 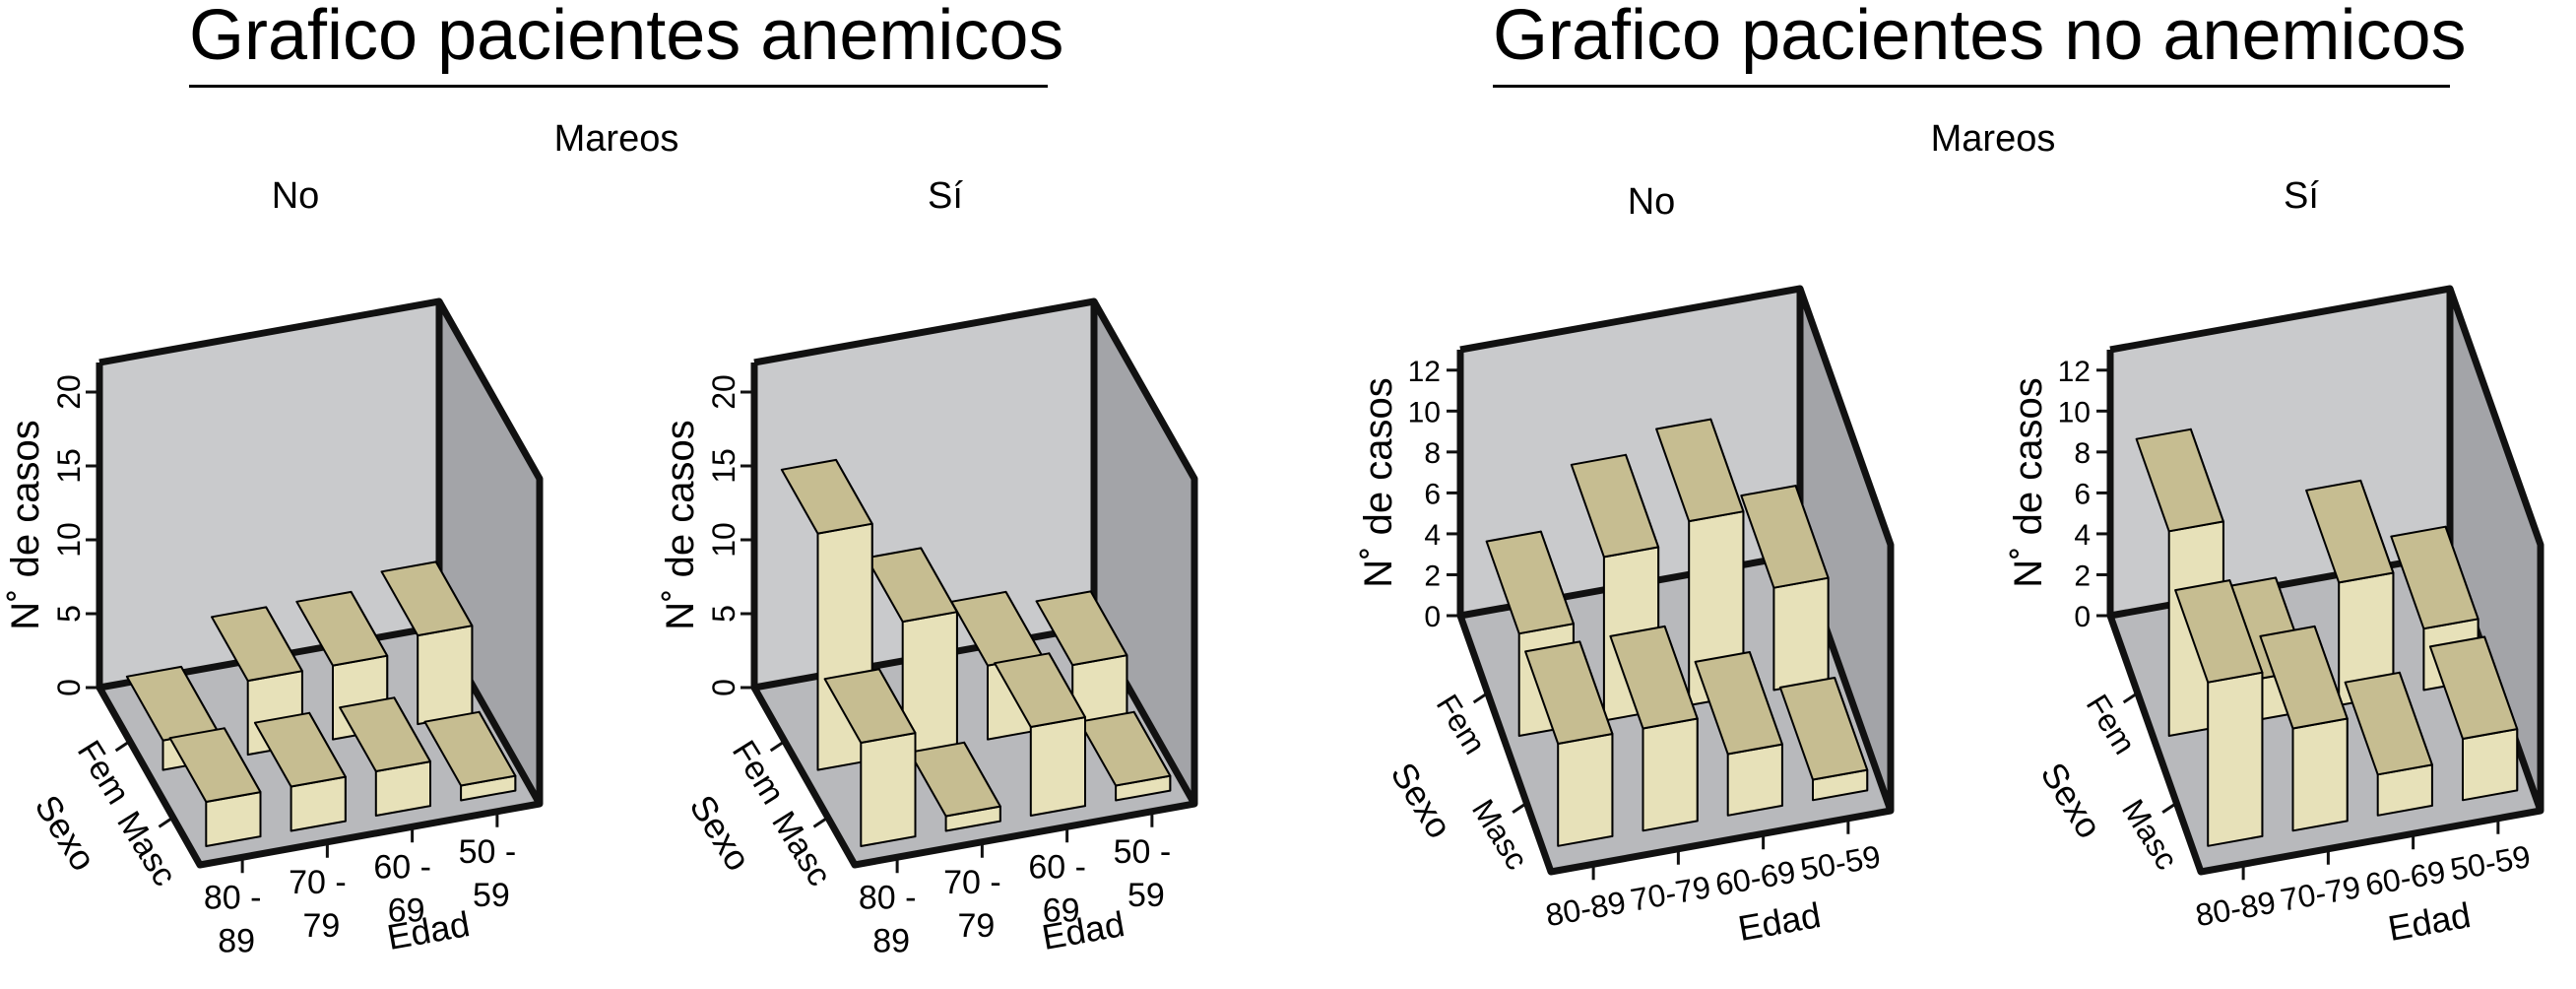 What do you see at coordinates (1146, 895) in the screenshot?
I see `x-tick-line: 59` at bounding box center [1146, 895].